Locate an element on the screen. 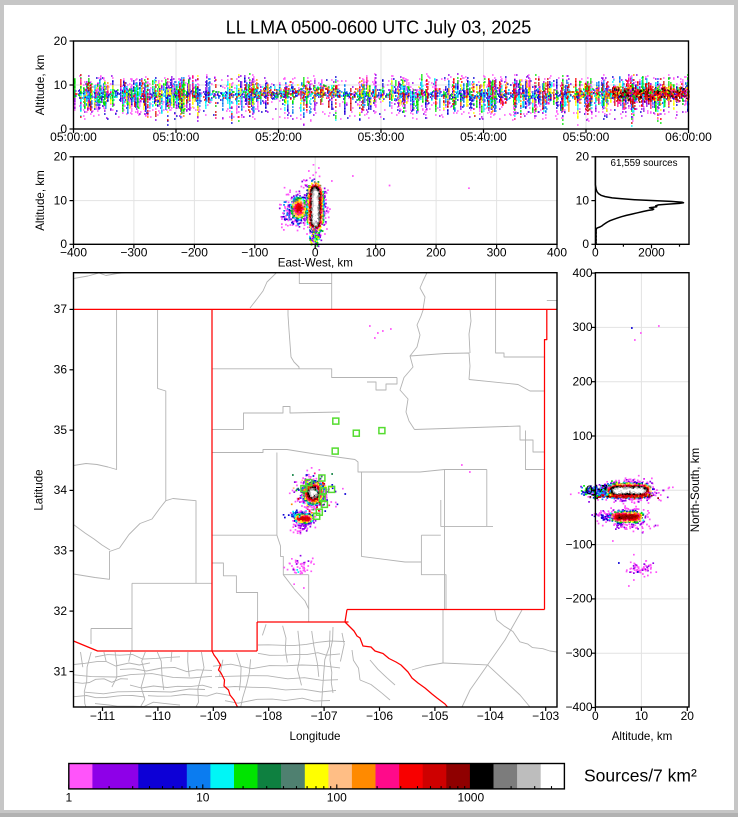  svg-text: East-West, km is located at coordinates (315, 263).